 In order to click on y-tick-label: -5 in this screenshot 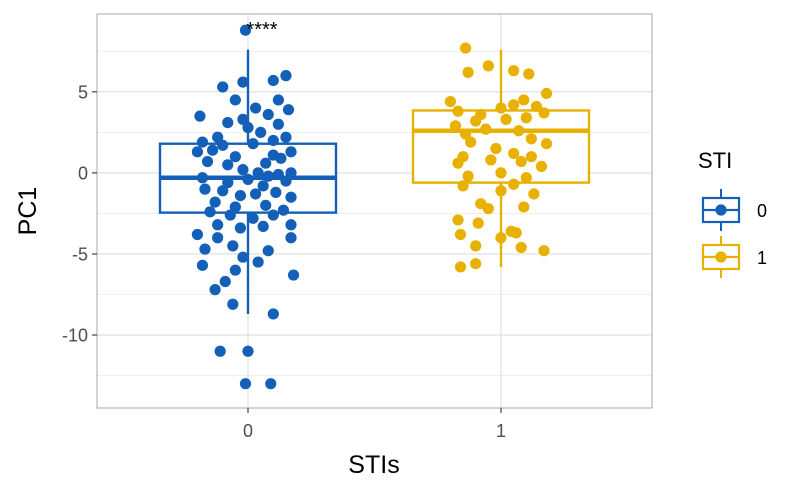, I will do `click(80, 254)`.